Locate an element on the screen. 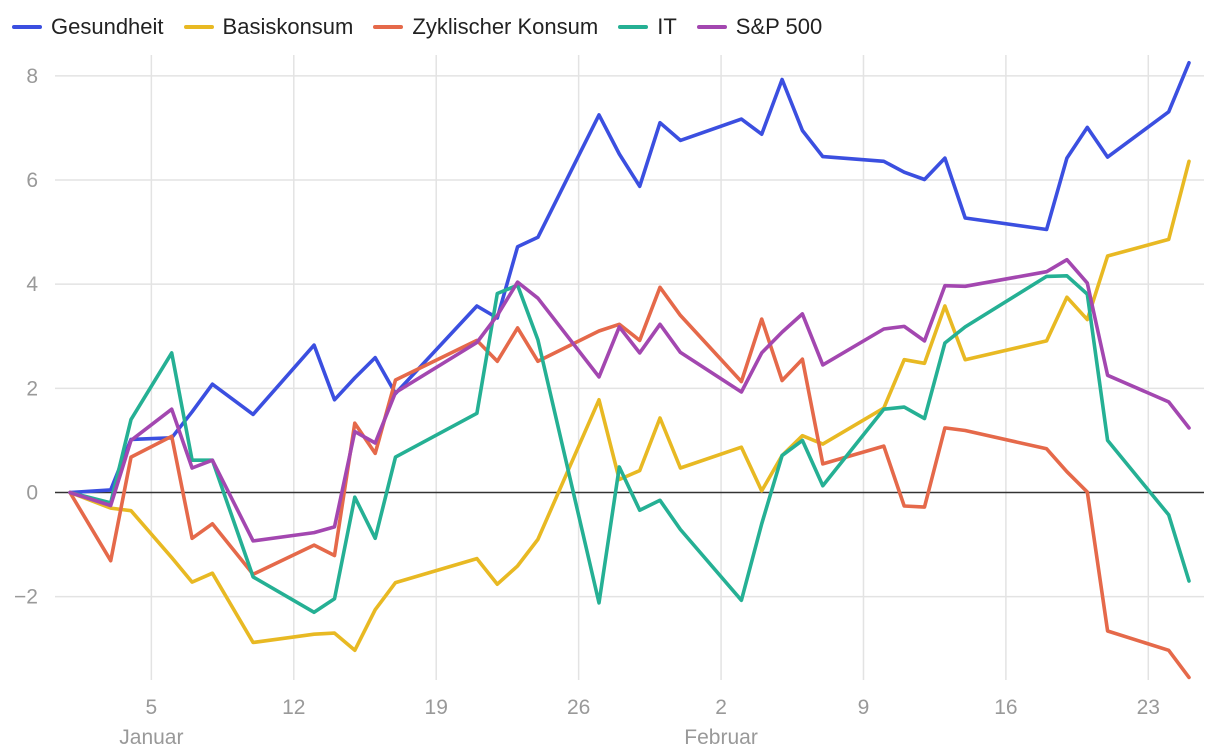  y-tick-label: −2 is located at coordinates (26, 597).